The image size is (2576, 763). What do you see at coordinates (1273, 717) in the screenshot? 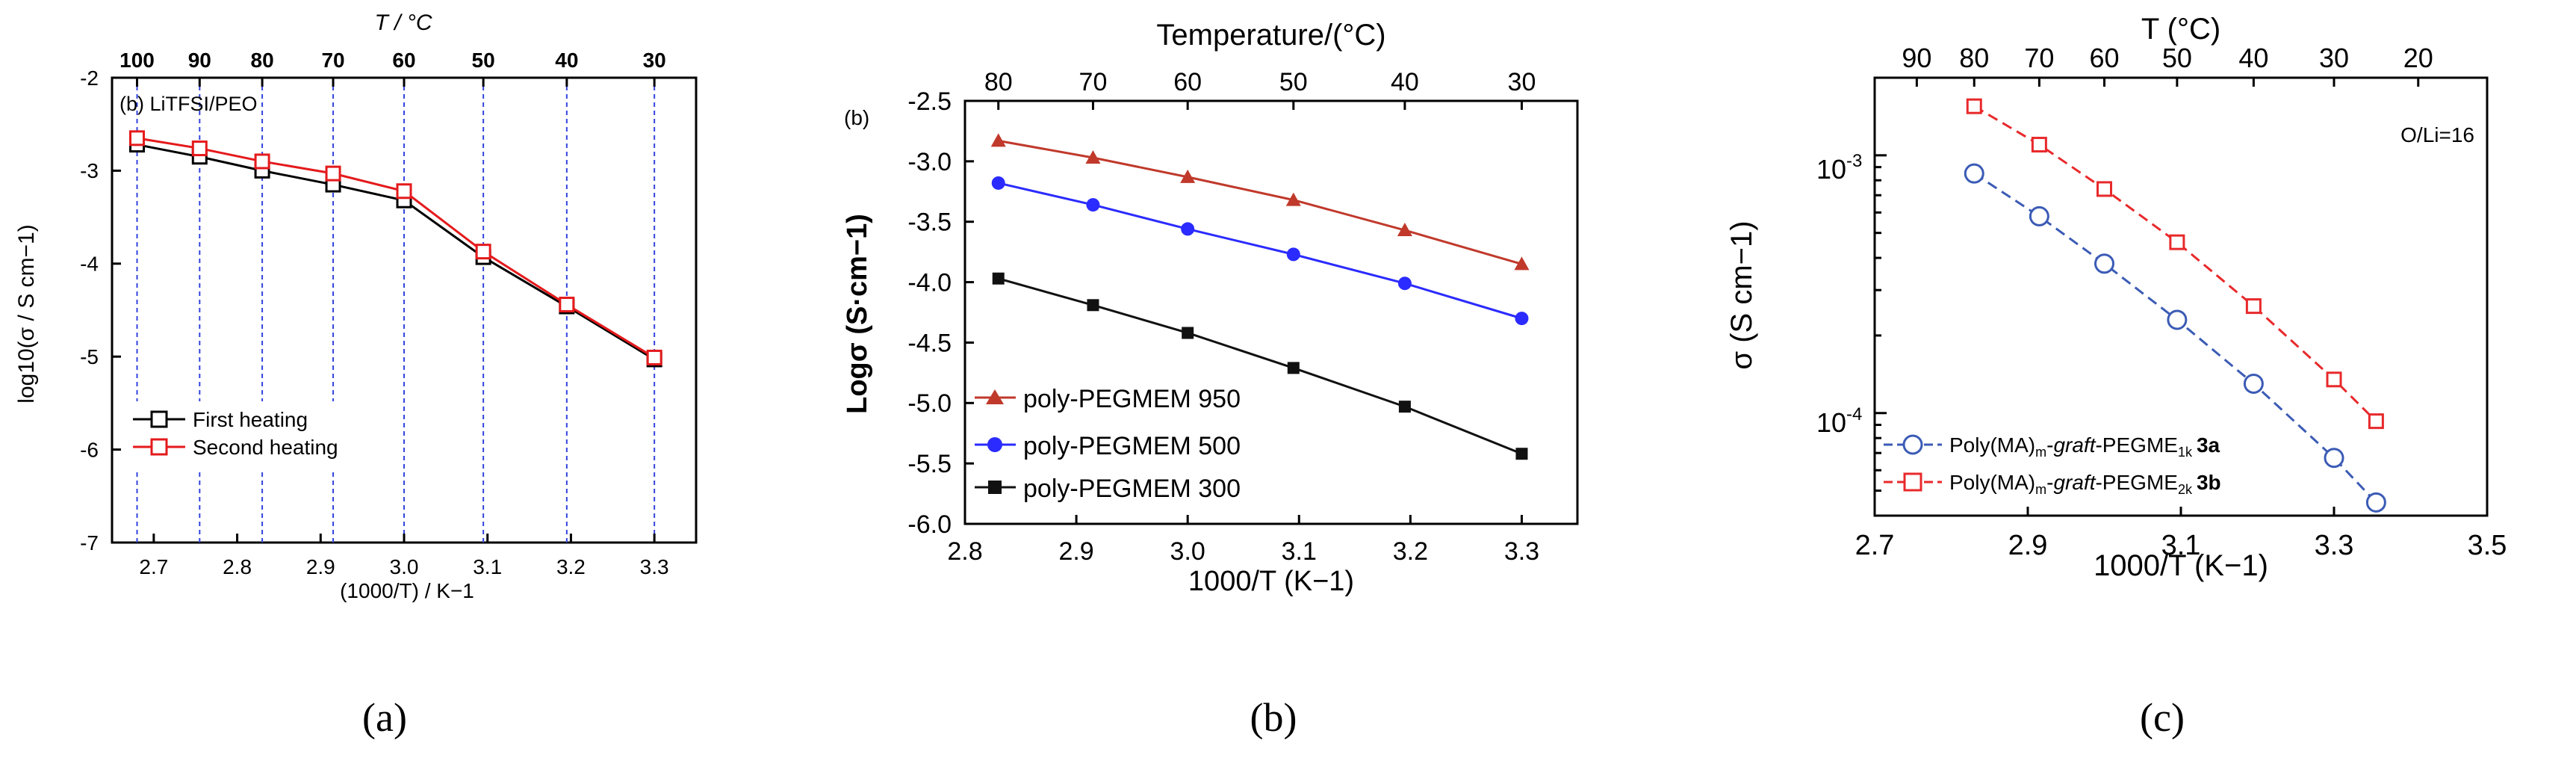
I see `caption-b: (b)` at bounding box center [1273, 717].